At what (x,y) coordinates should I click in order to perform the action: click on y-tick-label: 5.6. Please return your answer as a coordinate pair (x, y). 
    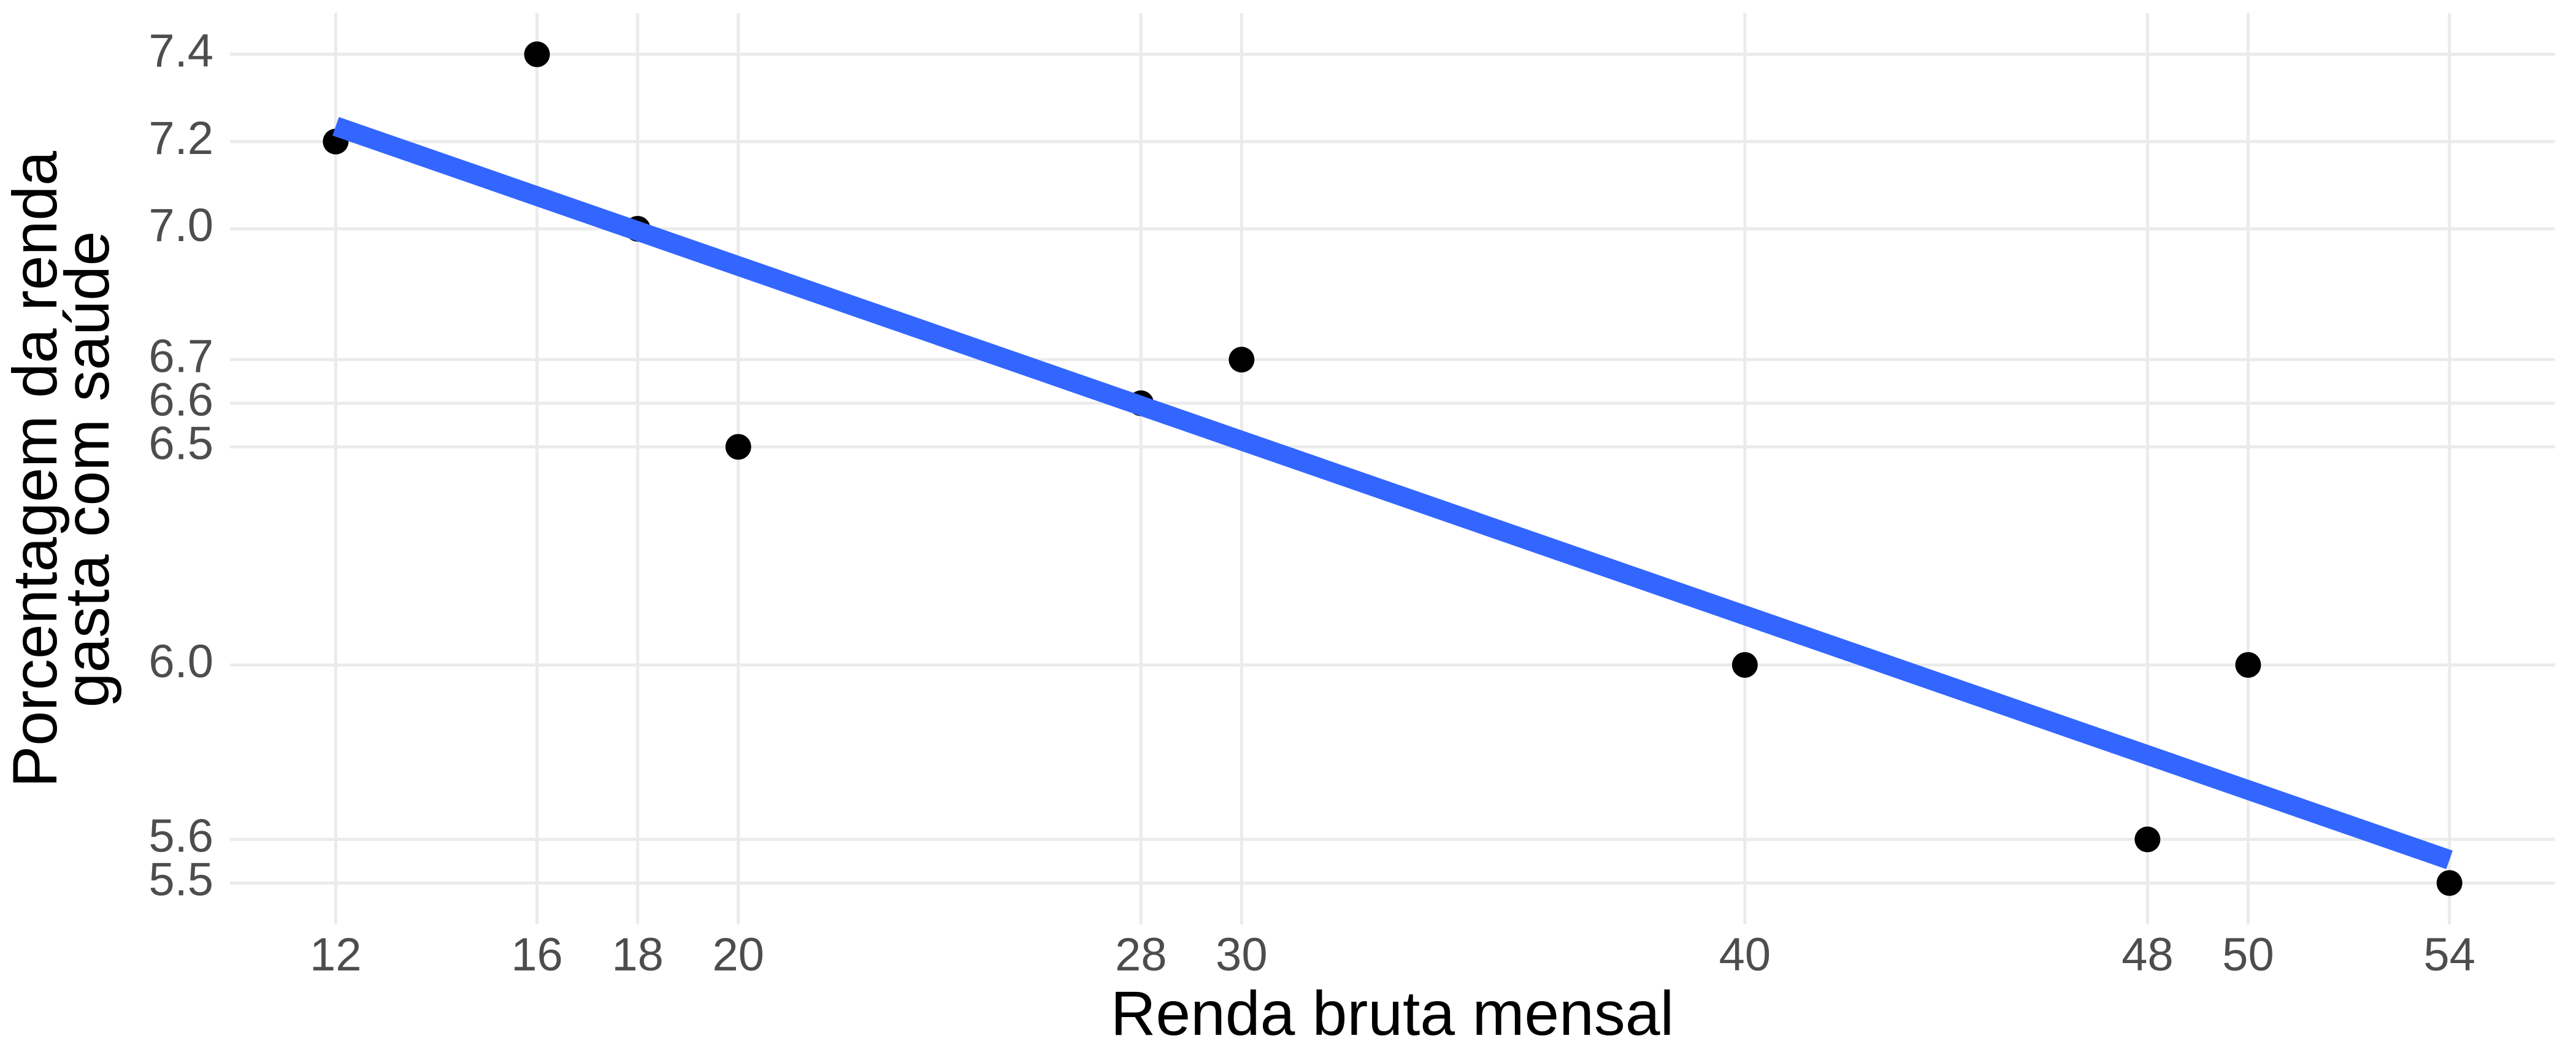
    Looking at the image, I should click on (180, 836).